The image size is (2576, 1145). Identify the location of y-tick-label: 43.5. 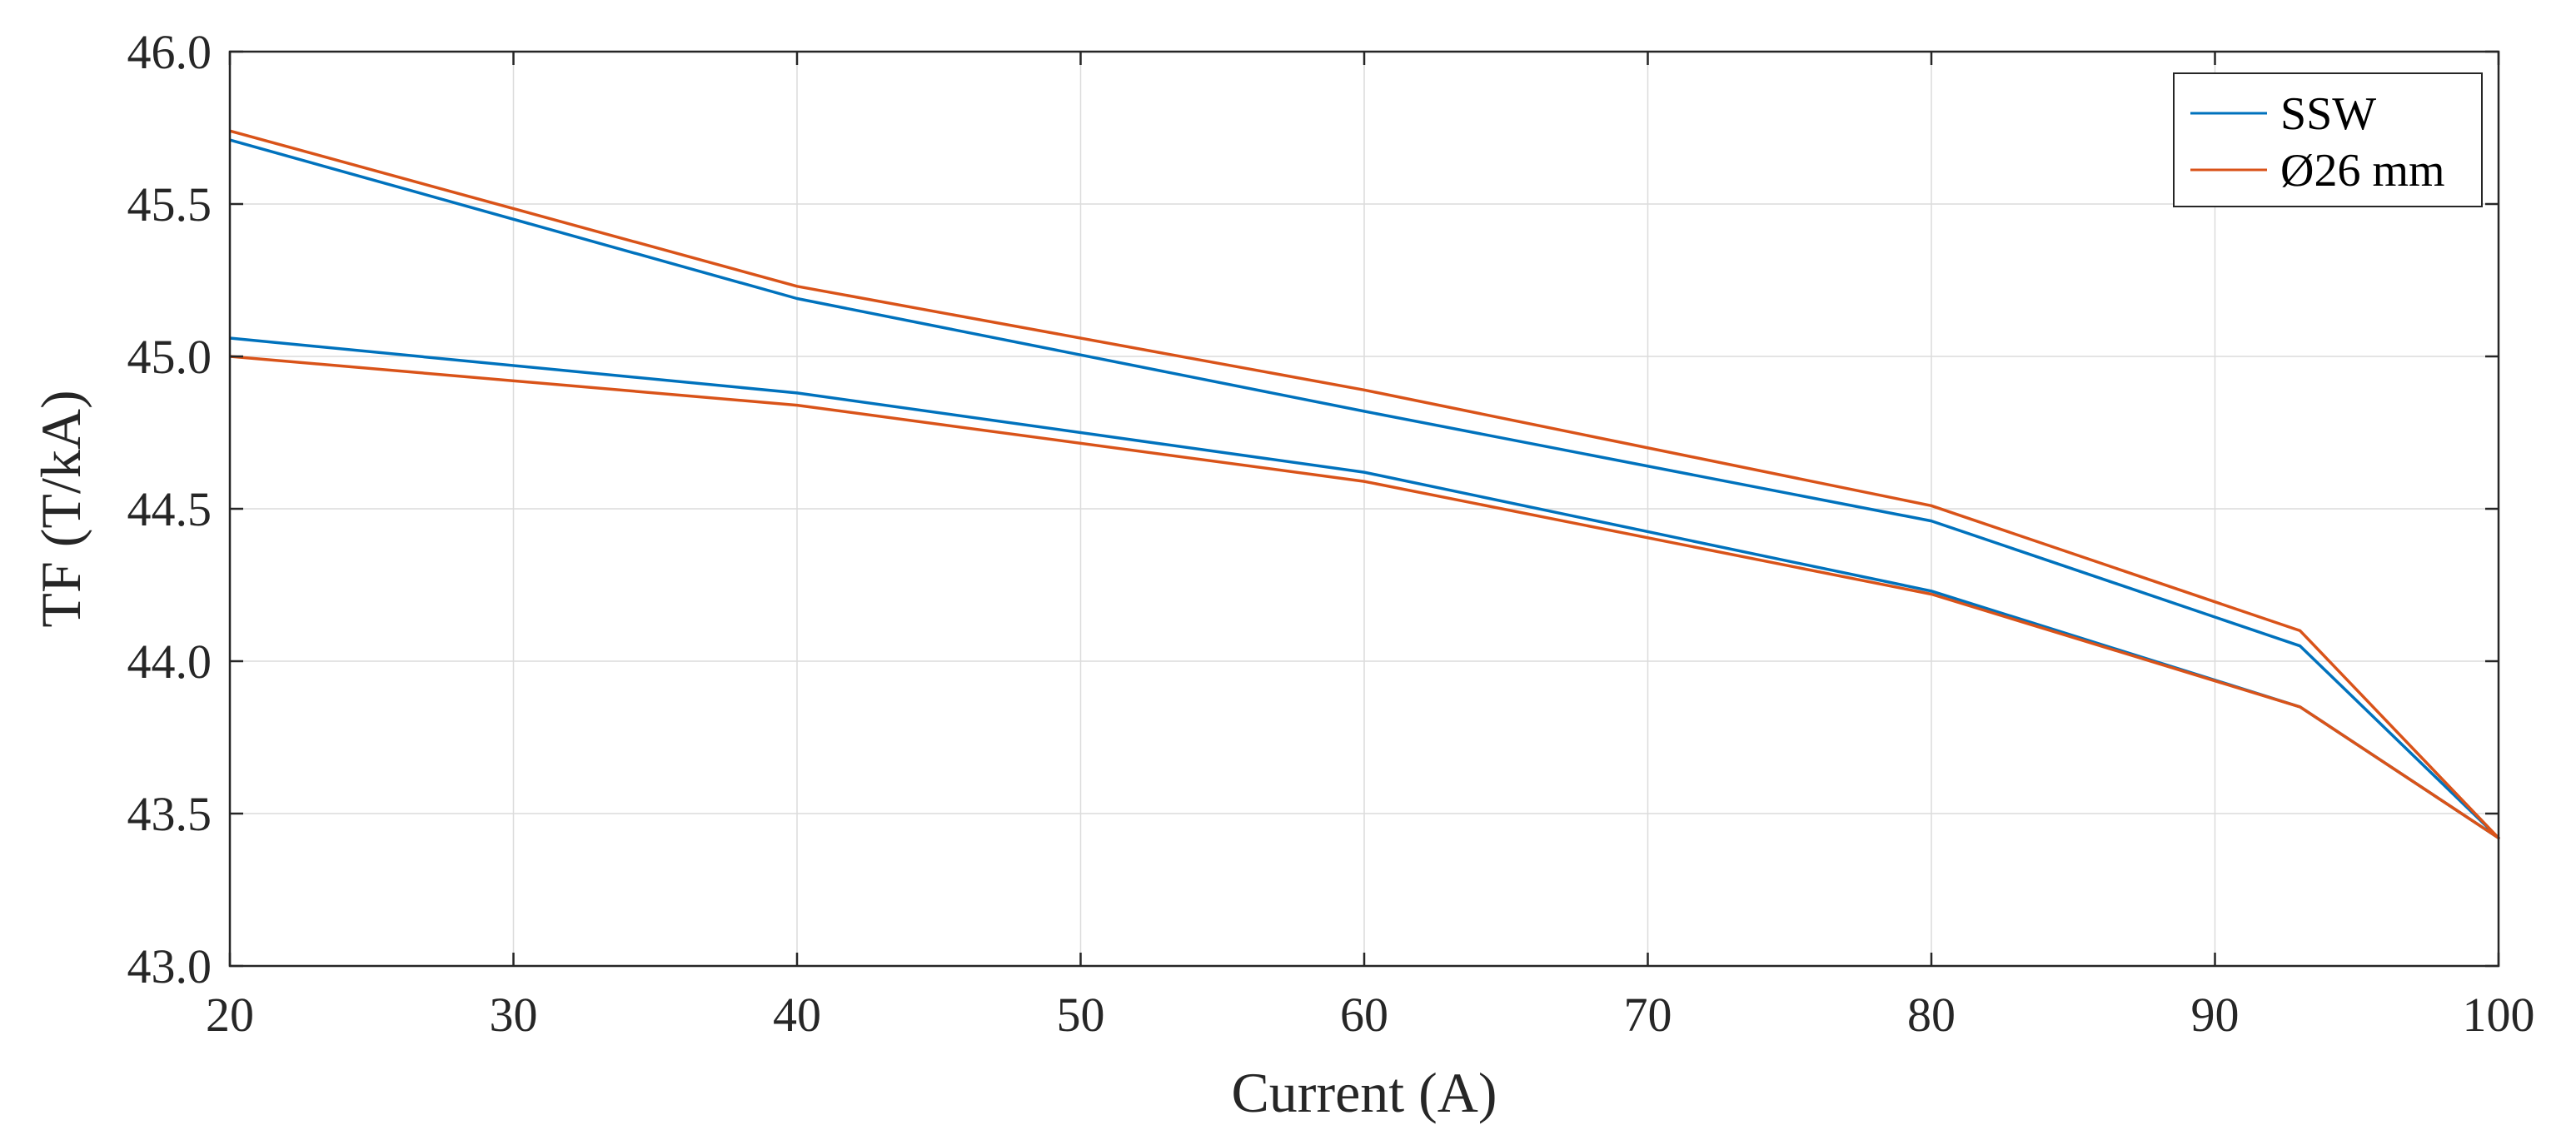
(169, 814).